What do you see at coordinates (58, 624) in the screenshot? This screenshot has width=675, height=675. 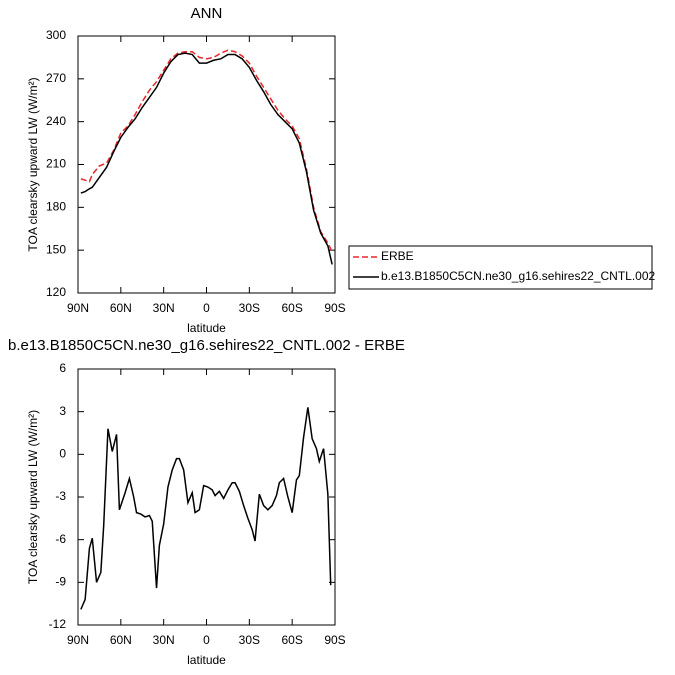 I see `y-tick-label: -12` at bounding box center [58, 624].